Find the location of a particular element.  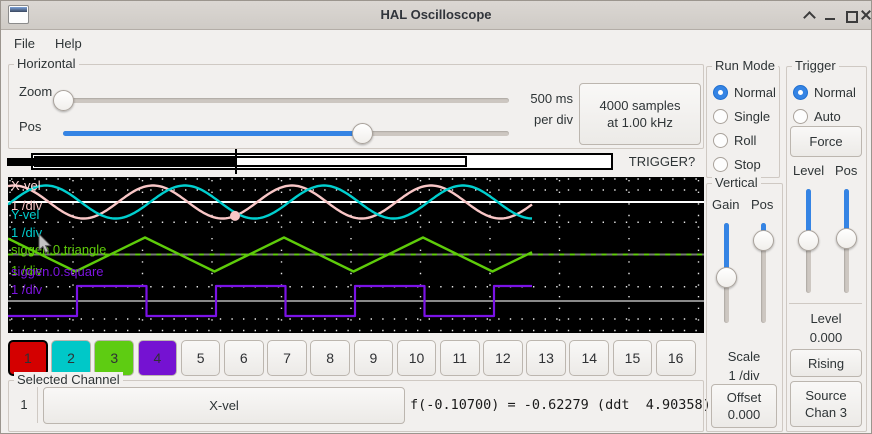

gain-slider-fill is located at coordinates (726, 250).